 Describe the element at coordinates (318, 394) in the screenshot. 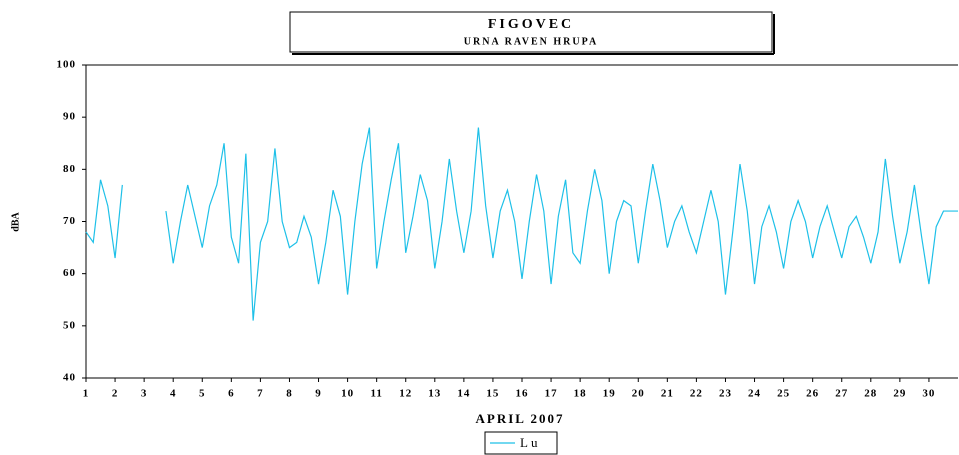

I see `x-tick-label: 9` at that location.